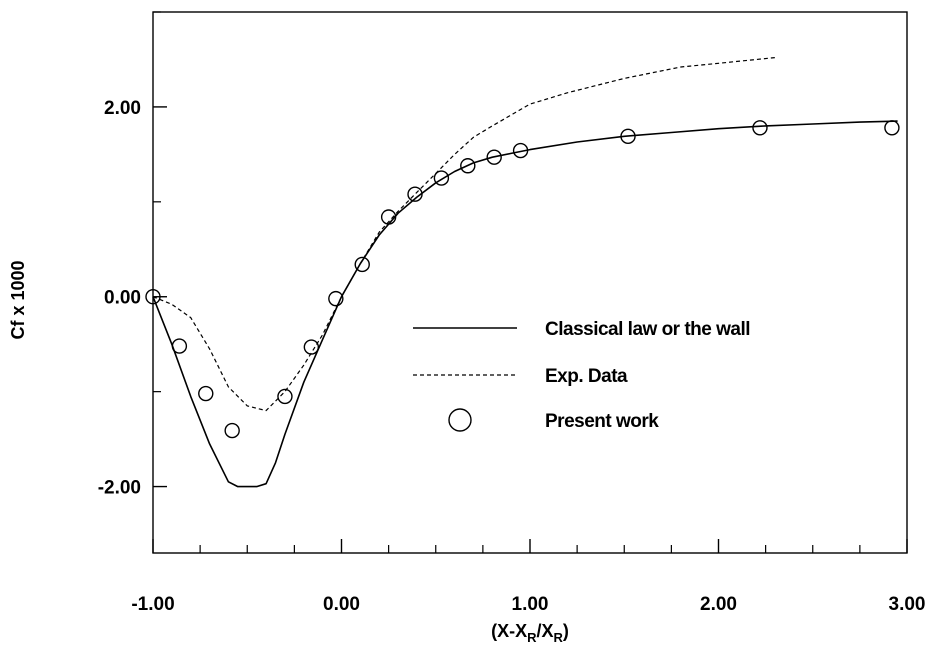  Describe the element at coordinates (152, 604) in the screenshot. I see `x-tick-label: -1.00` at that location.